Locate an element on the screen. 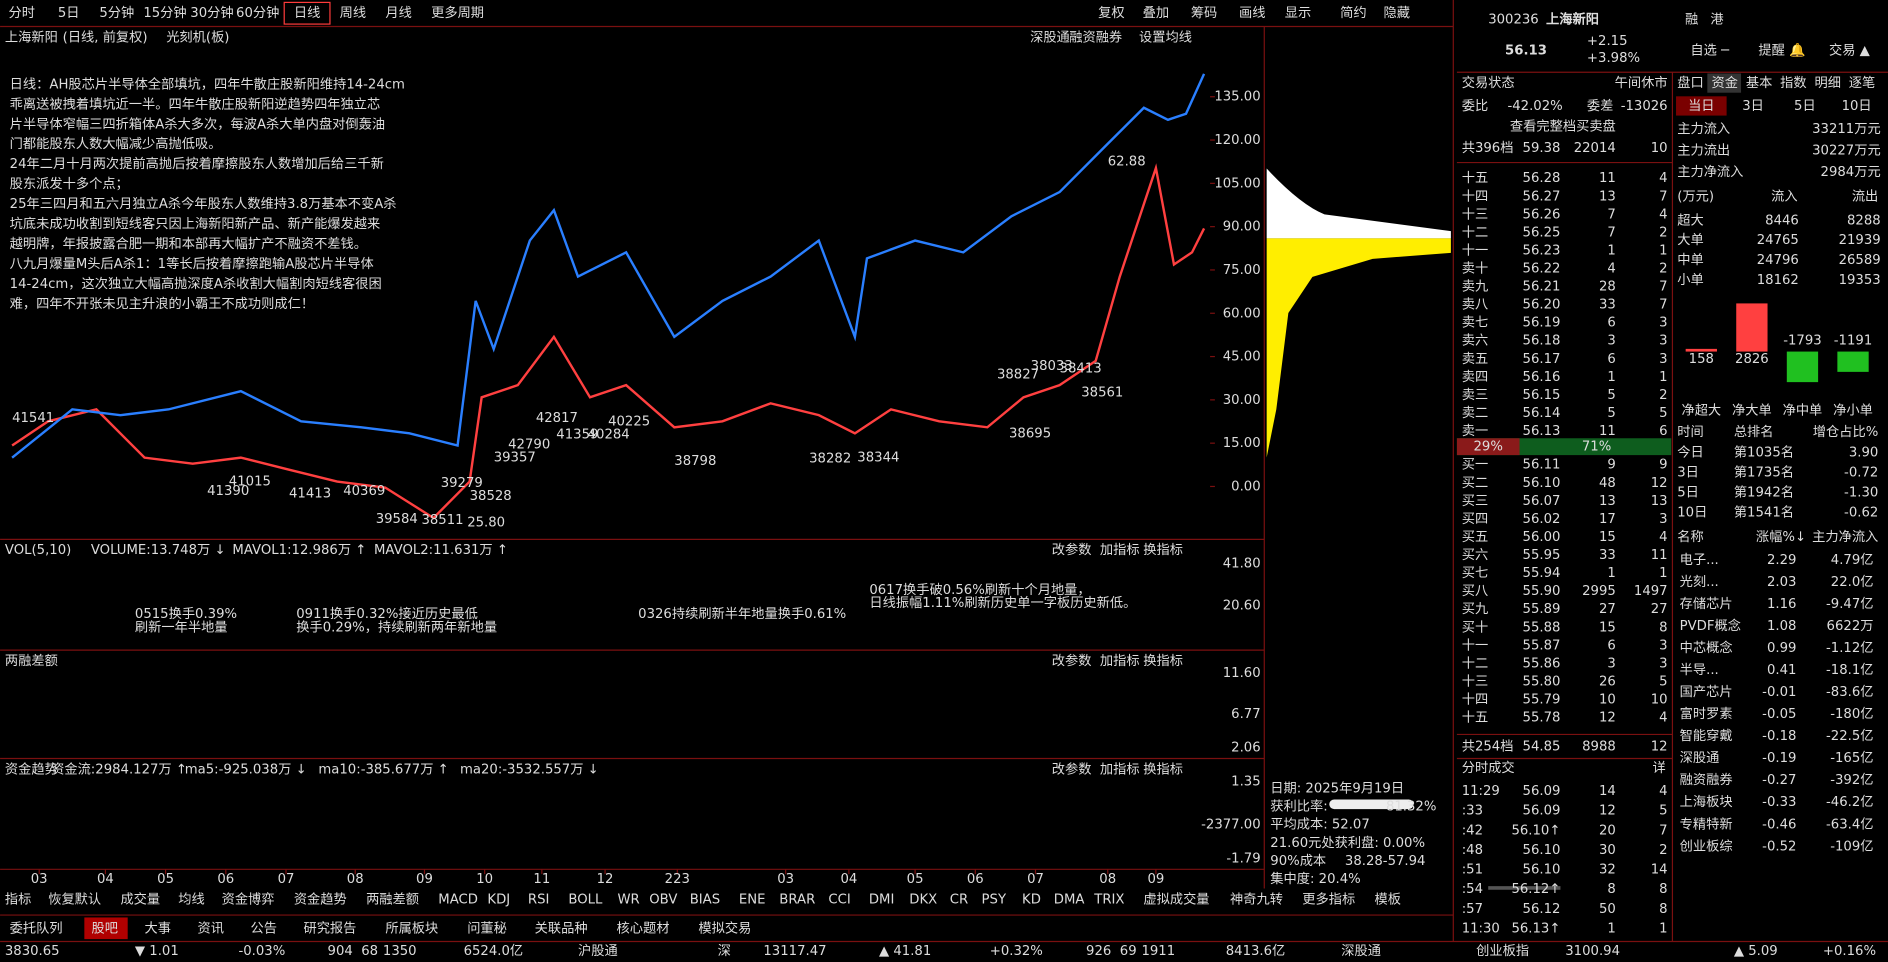 The width and height of the screenshot is (1888, 962). tool-button: 显示 is located at coordinates (1298, 13).